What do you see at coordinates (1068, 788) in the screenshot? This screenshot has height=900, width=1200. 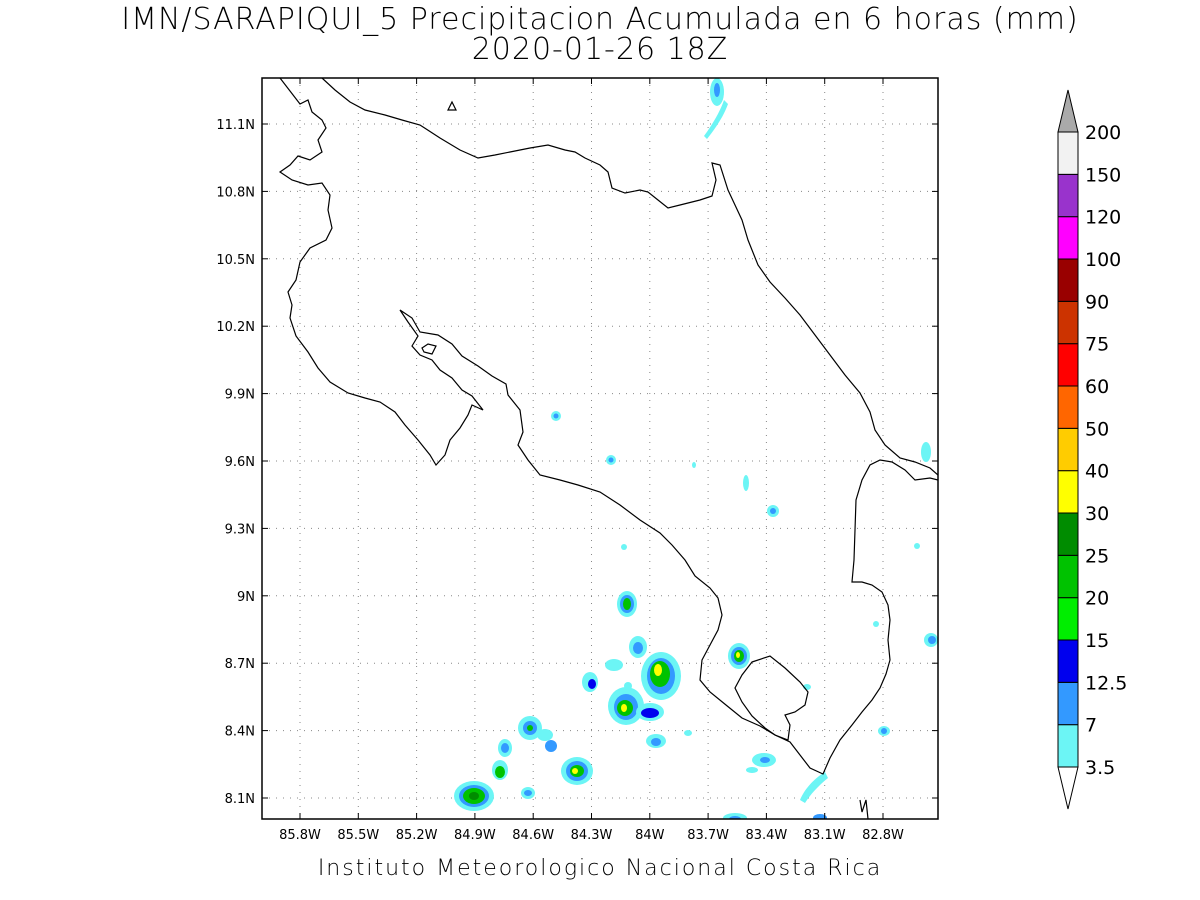 I see `colorbar-min-arrow` at bounding box center [1068, 788].